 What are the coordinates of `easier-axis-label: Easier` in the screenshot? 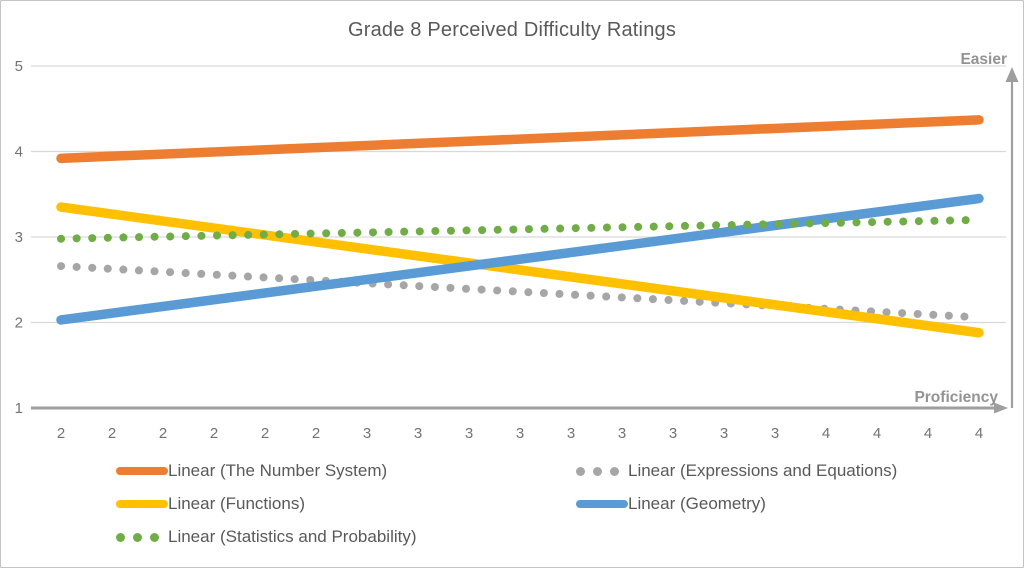 It's located at (983, 59).